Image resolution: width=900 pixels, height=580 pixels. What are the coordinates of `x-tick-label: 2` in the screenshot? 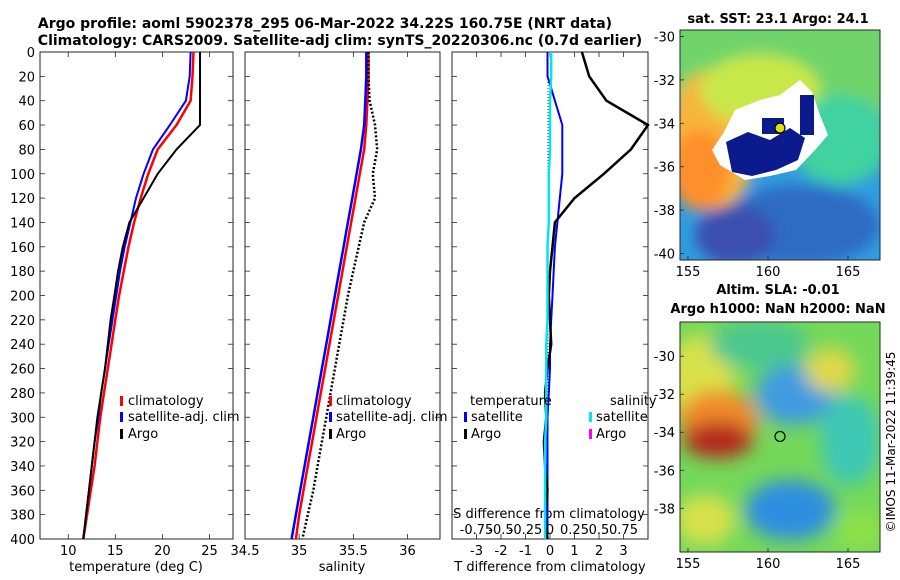 It's located at (599, 551).